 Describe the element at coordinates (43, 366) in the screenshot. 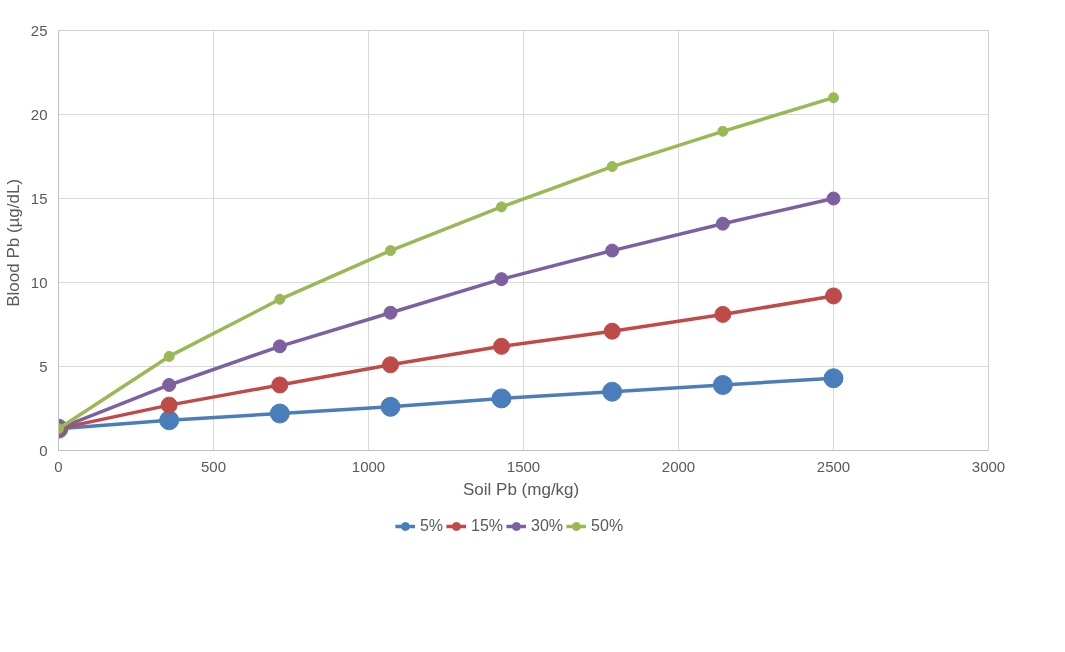

I see `y-tick-label: 5` at that location.